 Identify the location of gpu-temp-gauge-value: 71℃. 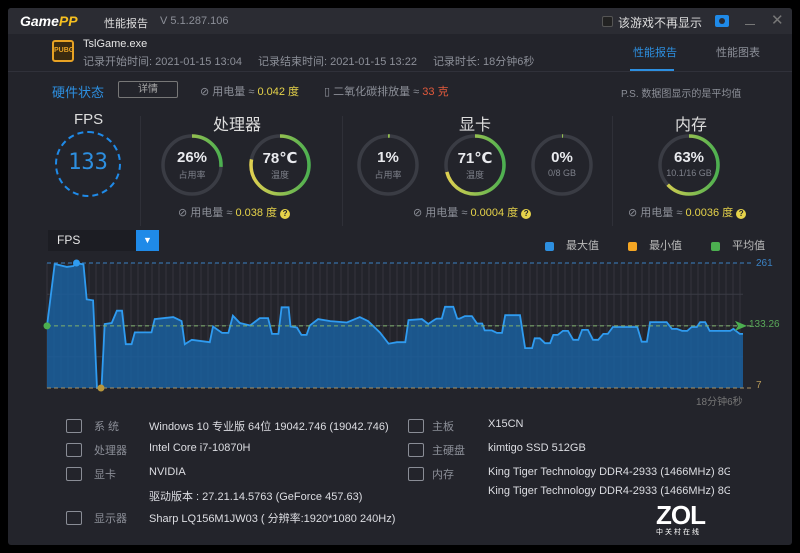
(475, 158).